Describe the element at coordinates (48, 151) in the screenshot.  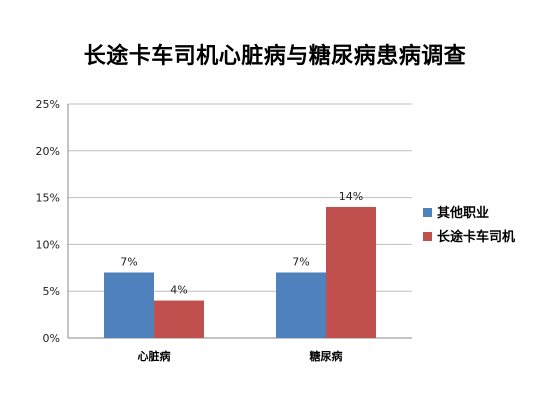
I see `y-tick-label: 20%` at that location.